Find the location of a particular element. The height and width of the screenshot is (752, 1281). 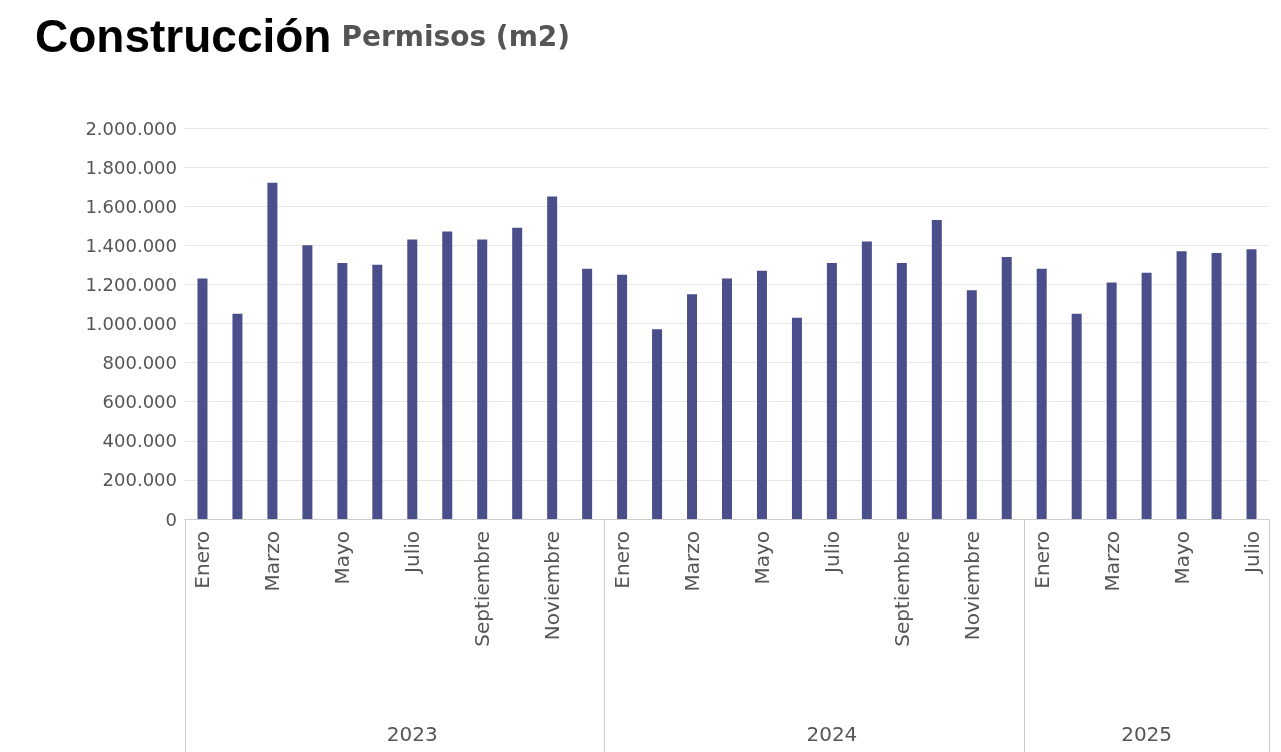

chart-subtitle: Permisos (m2) is located at coordinates (456, 36).